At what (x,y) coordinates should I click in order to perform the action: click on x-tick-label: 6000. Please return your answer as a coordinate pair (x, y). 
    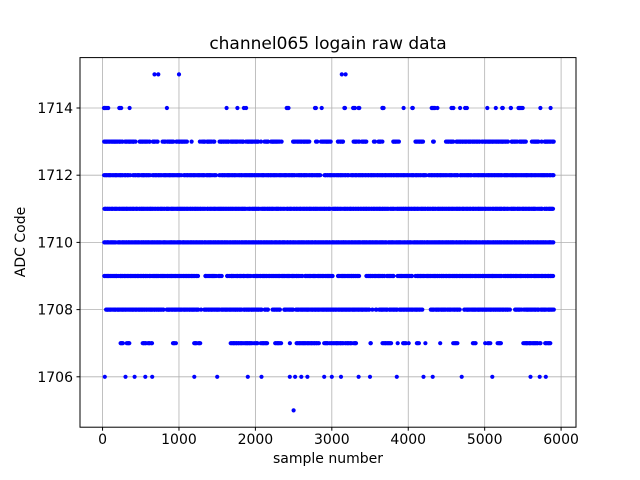
    Looking at the image, I should click on (561, 440).